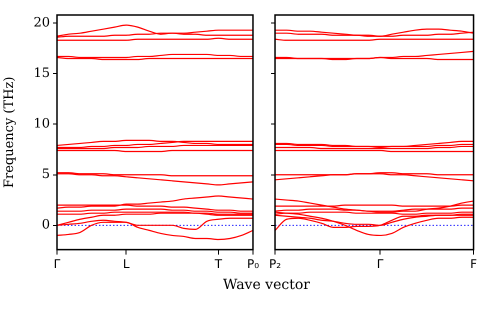 The height and width of the screenshot is (310, 496). What do you see at coordinates (41, 124) in the screenshot?
I see `y-tick-label: 10` at bounding box center [41, 124].